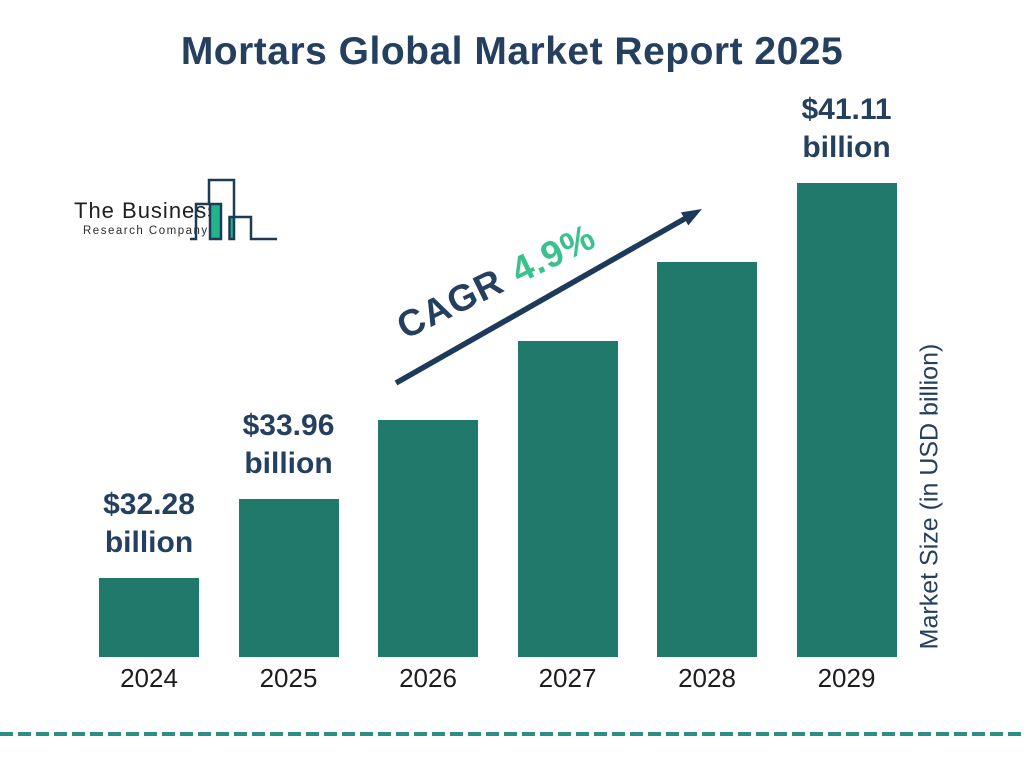  Describe the element at coordinates (567, 499) in the screenshot. I see `bar-2027` at that location.